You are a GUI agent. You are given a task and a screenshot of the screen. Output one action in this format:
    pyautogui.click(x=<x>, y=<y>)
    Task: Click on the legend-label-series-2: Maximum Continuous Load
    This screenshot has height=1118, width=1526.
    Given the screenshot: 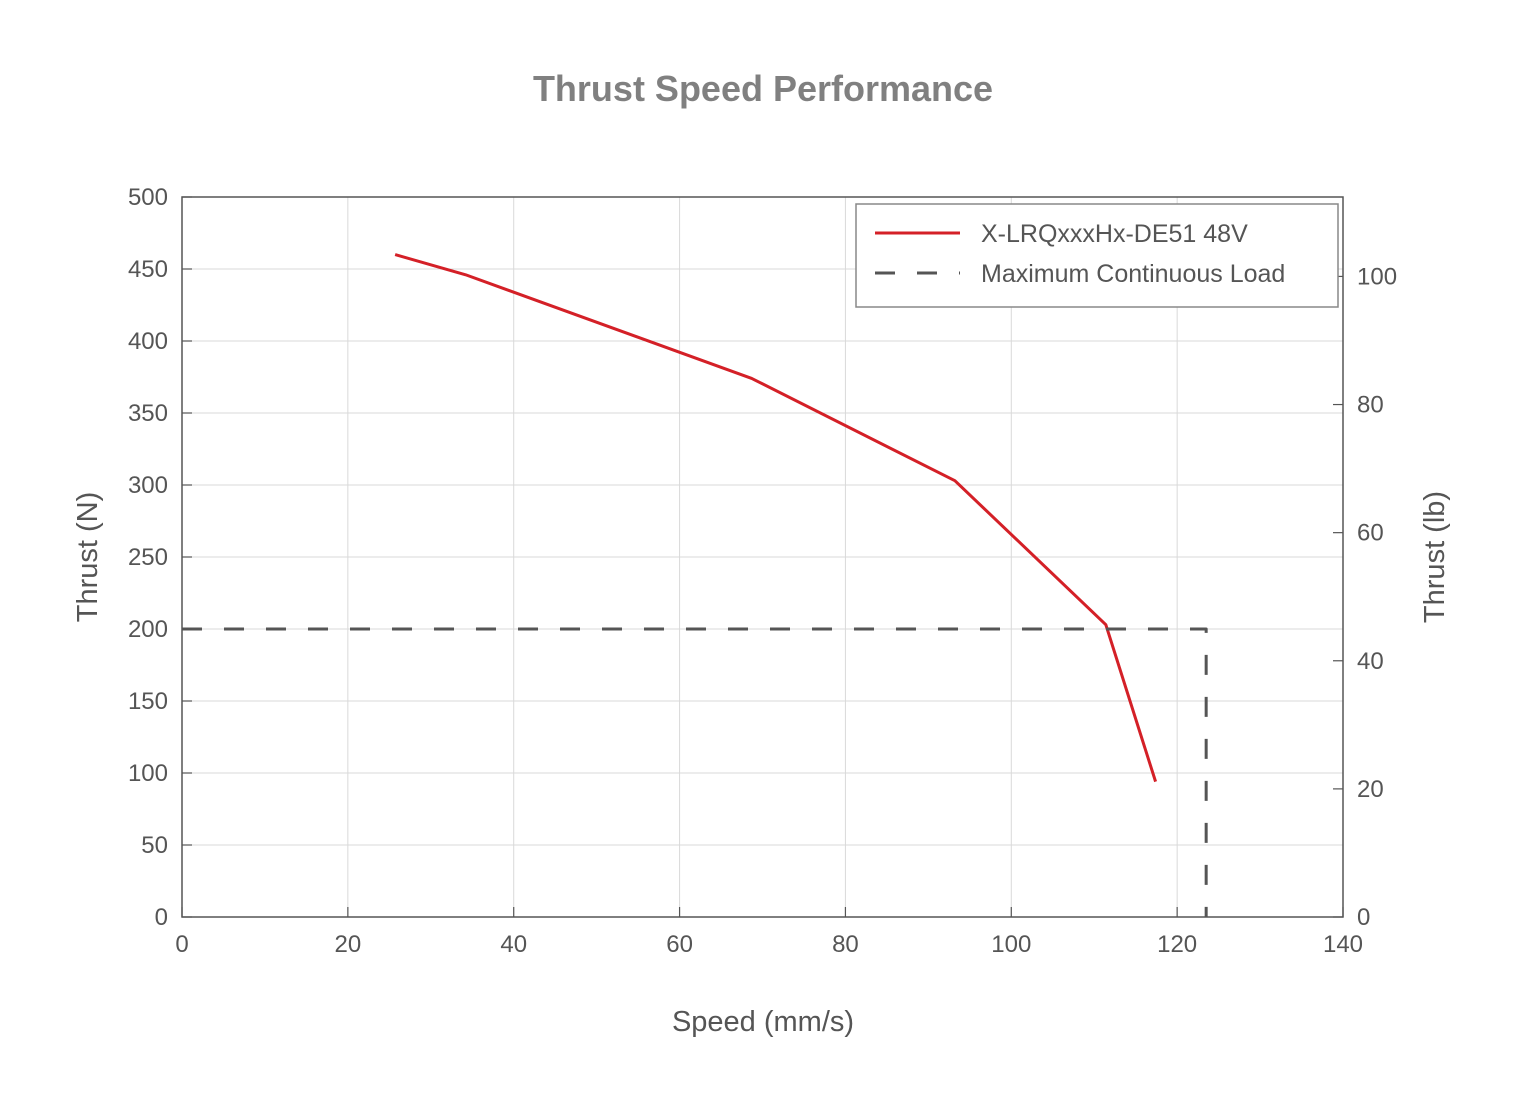 What is the action you would take?
    pyautogui.click(x=1133, y=274)
    